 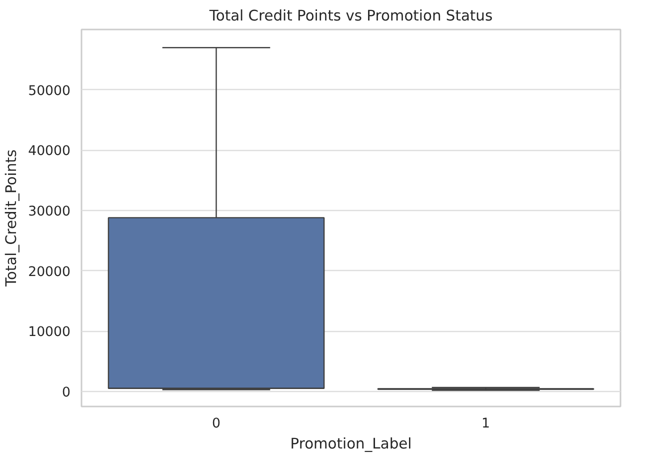 What do you see at coordinates (49, 212) in the screenshot?
I see `y-tick-label: 30000` at bounding box center [49, 212].